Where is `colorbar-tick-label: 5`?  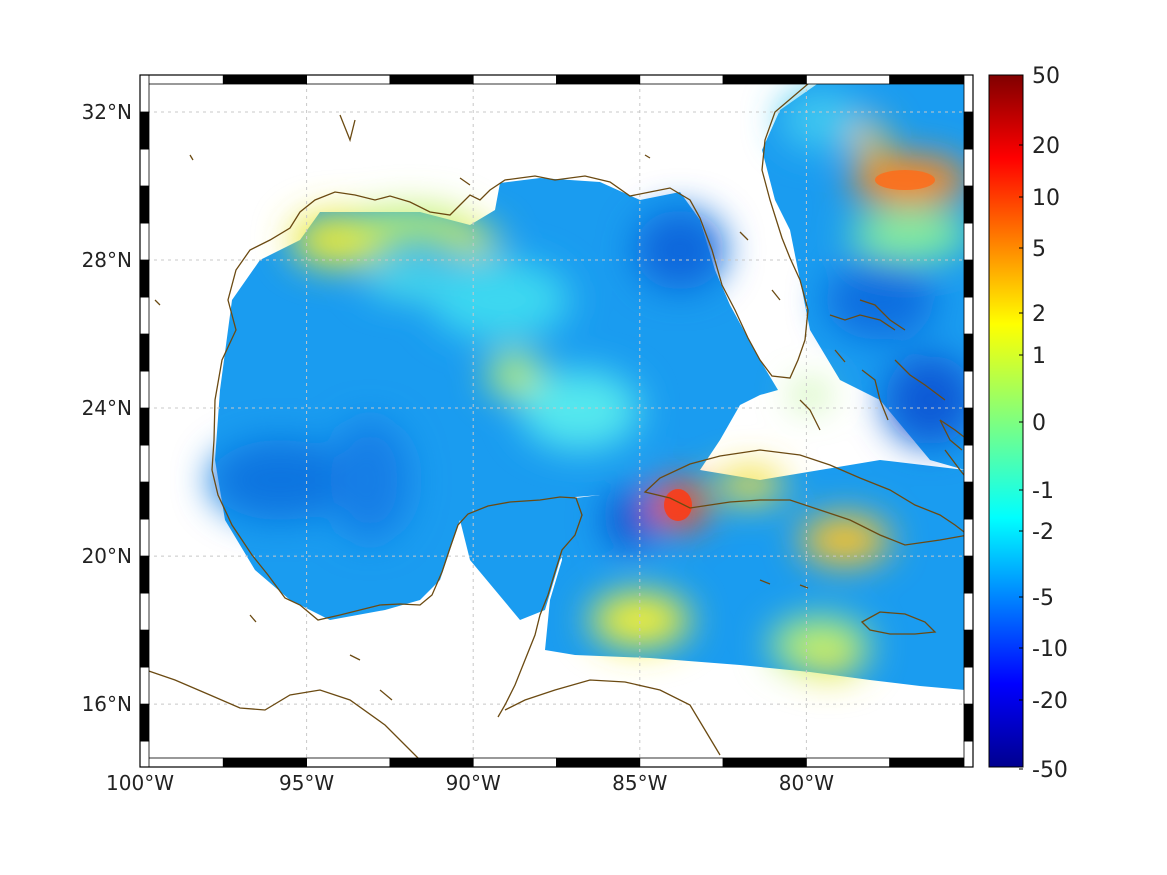 colorbar-tick-label: 5 is located at coordinates (1039, 249).